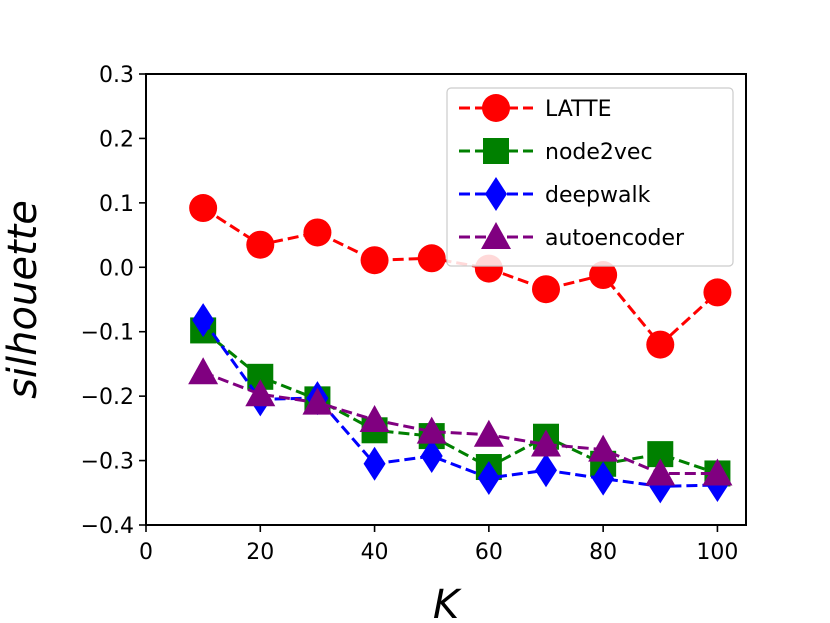  I want to click on x-tick-label: 0, so click(146, 552).